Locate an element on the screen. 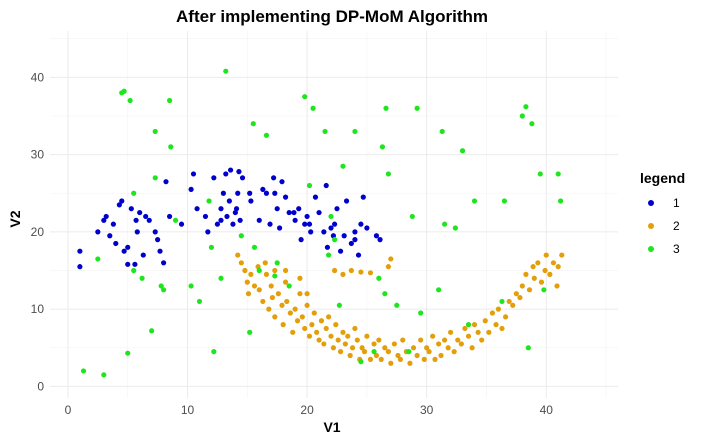 The height and width of the screenshot is (442, 706). x-tick-label: 0 is located at coordinates (68, 410).